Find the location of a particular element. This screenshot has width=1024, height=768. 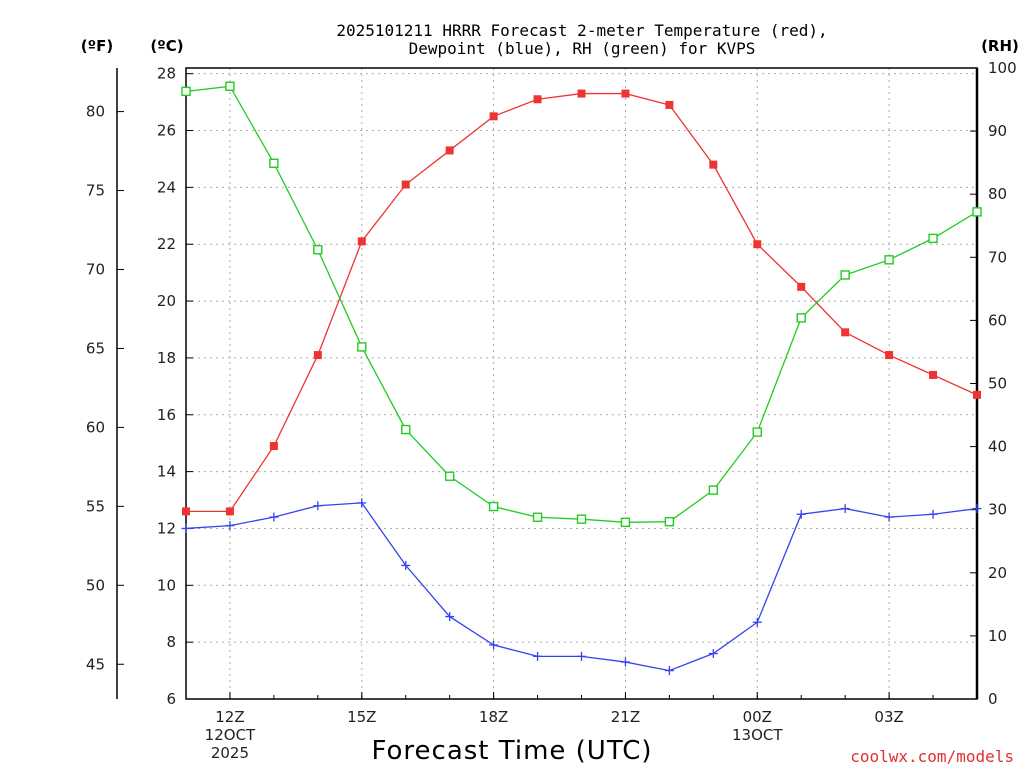

x-tick-label: 18Z is located at coordinates (493, 717).